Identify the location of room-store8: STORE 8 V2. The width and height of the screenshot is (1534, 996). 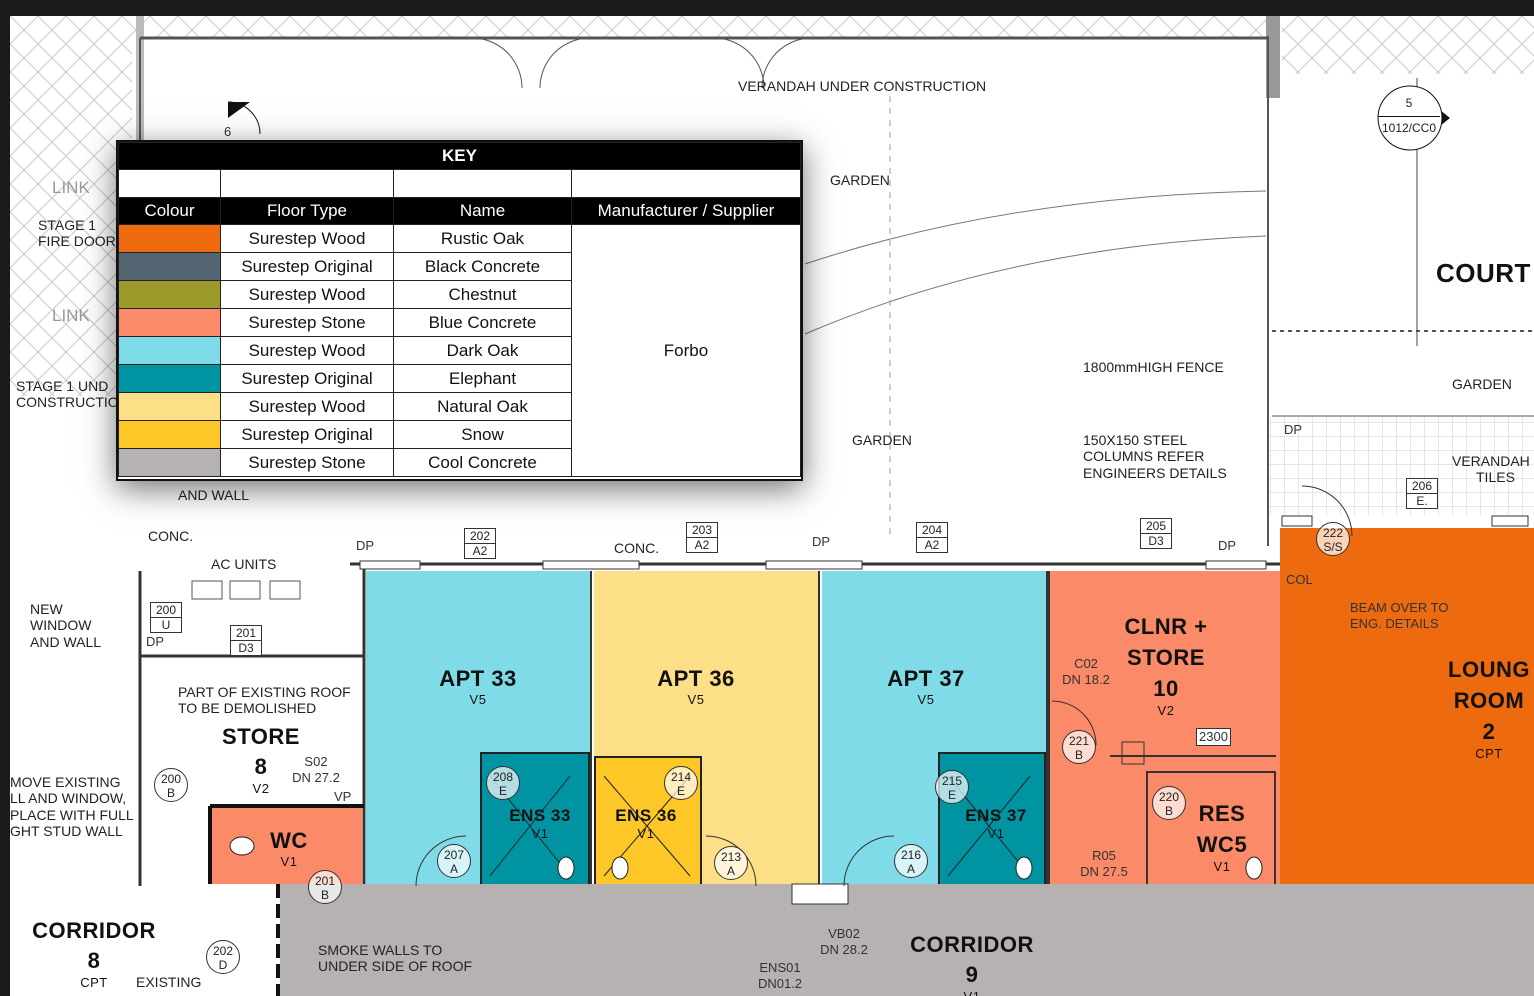
(261, 760).